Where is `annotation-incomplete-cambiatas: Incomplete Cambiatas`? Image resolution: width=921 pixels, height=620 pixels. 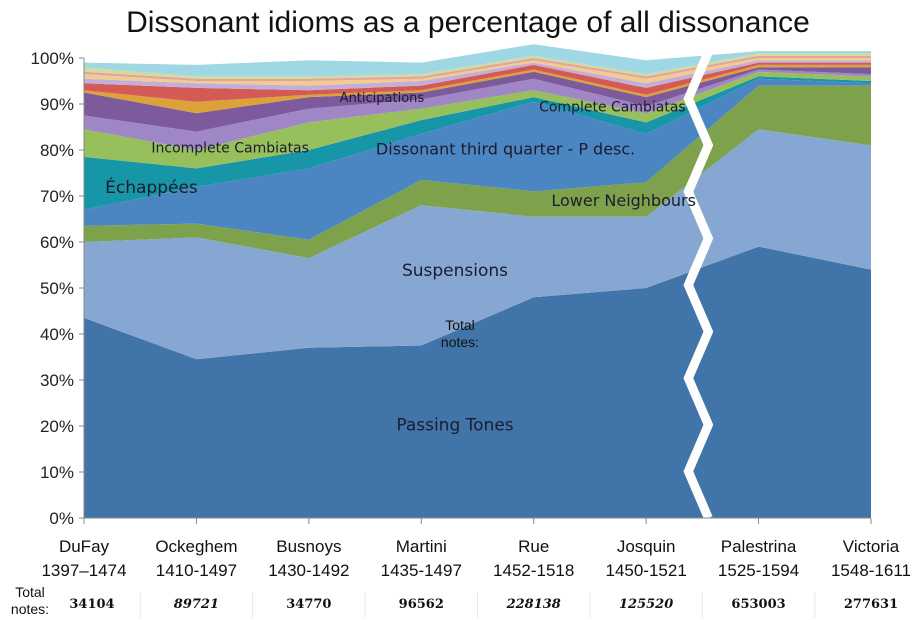 annotation-incomplete-cambiatas: Incomplete Cambiatas is located at coordinates (230, 149).